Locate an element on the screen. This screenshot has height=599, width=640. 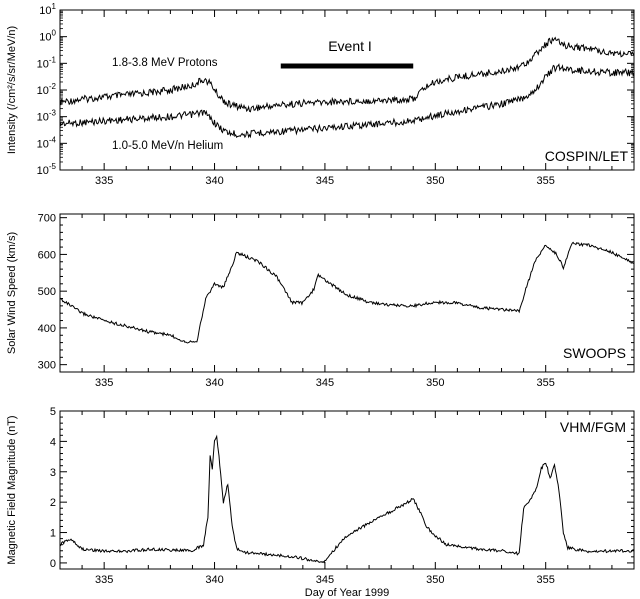
instrument-label: COSPIN/LET is located at coordinates (587, 156).